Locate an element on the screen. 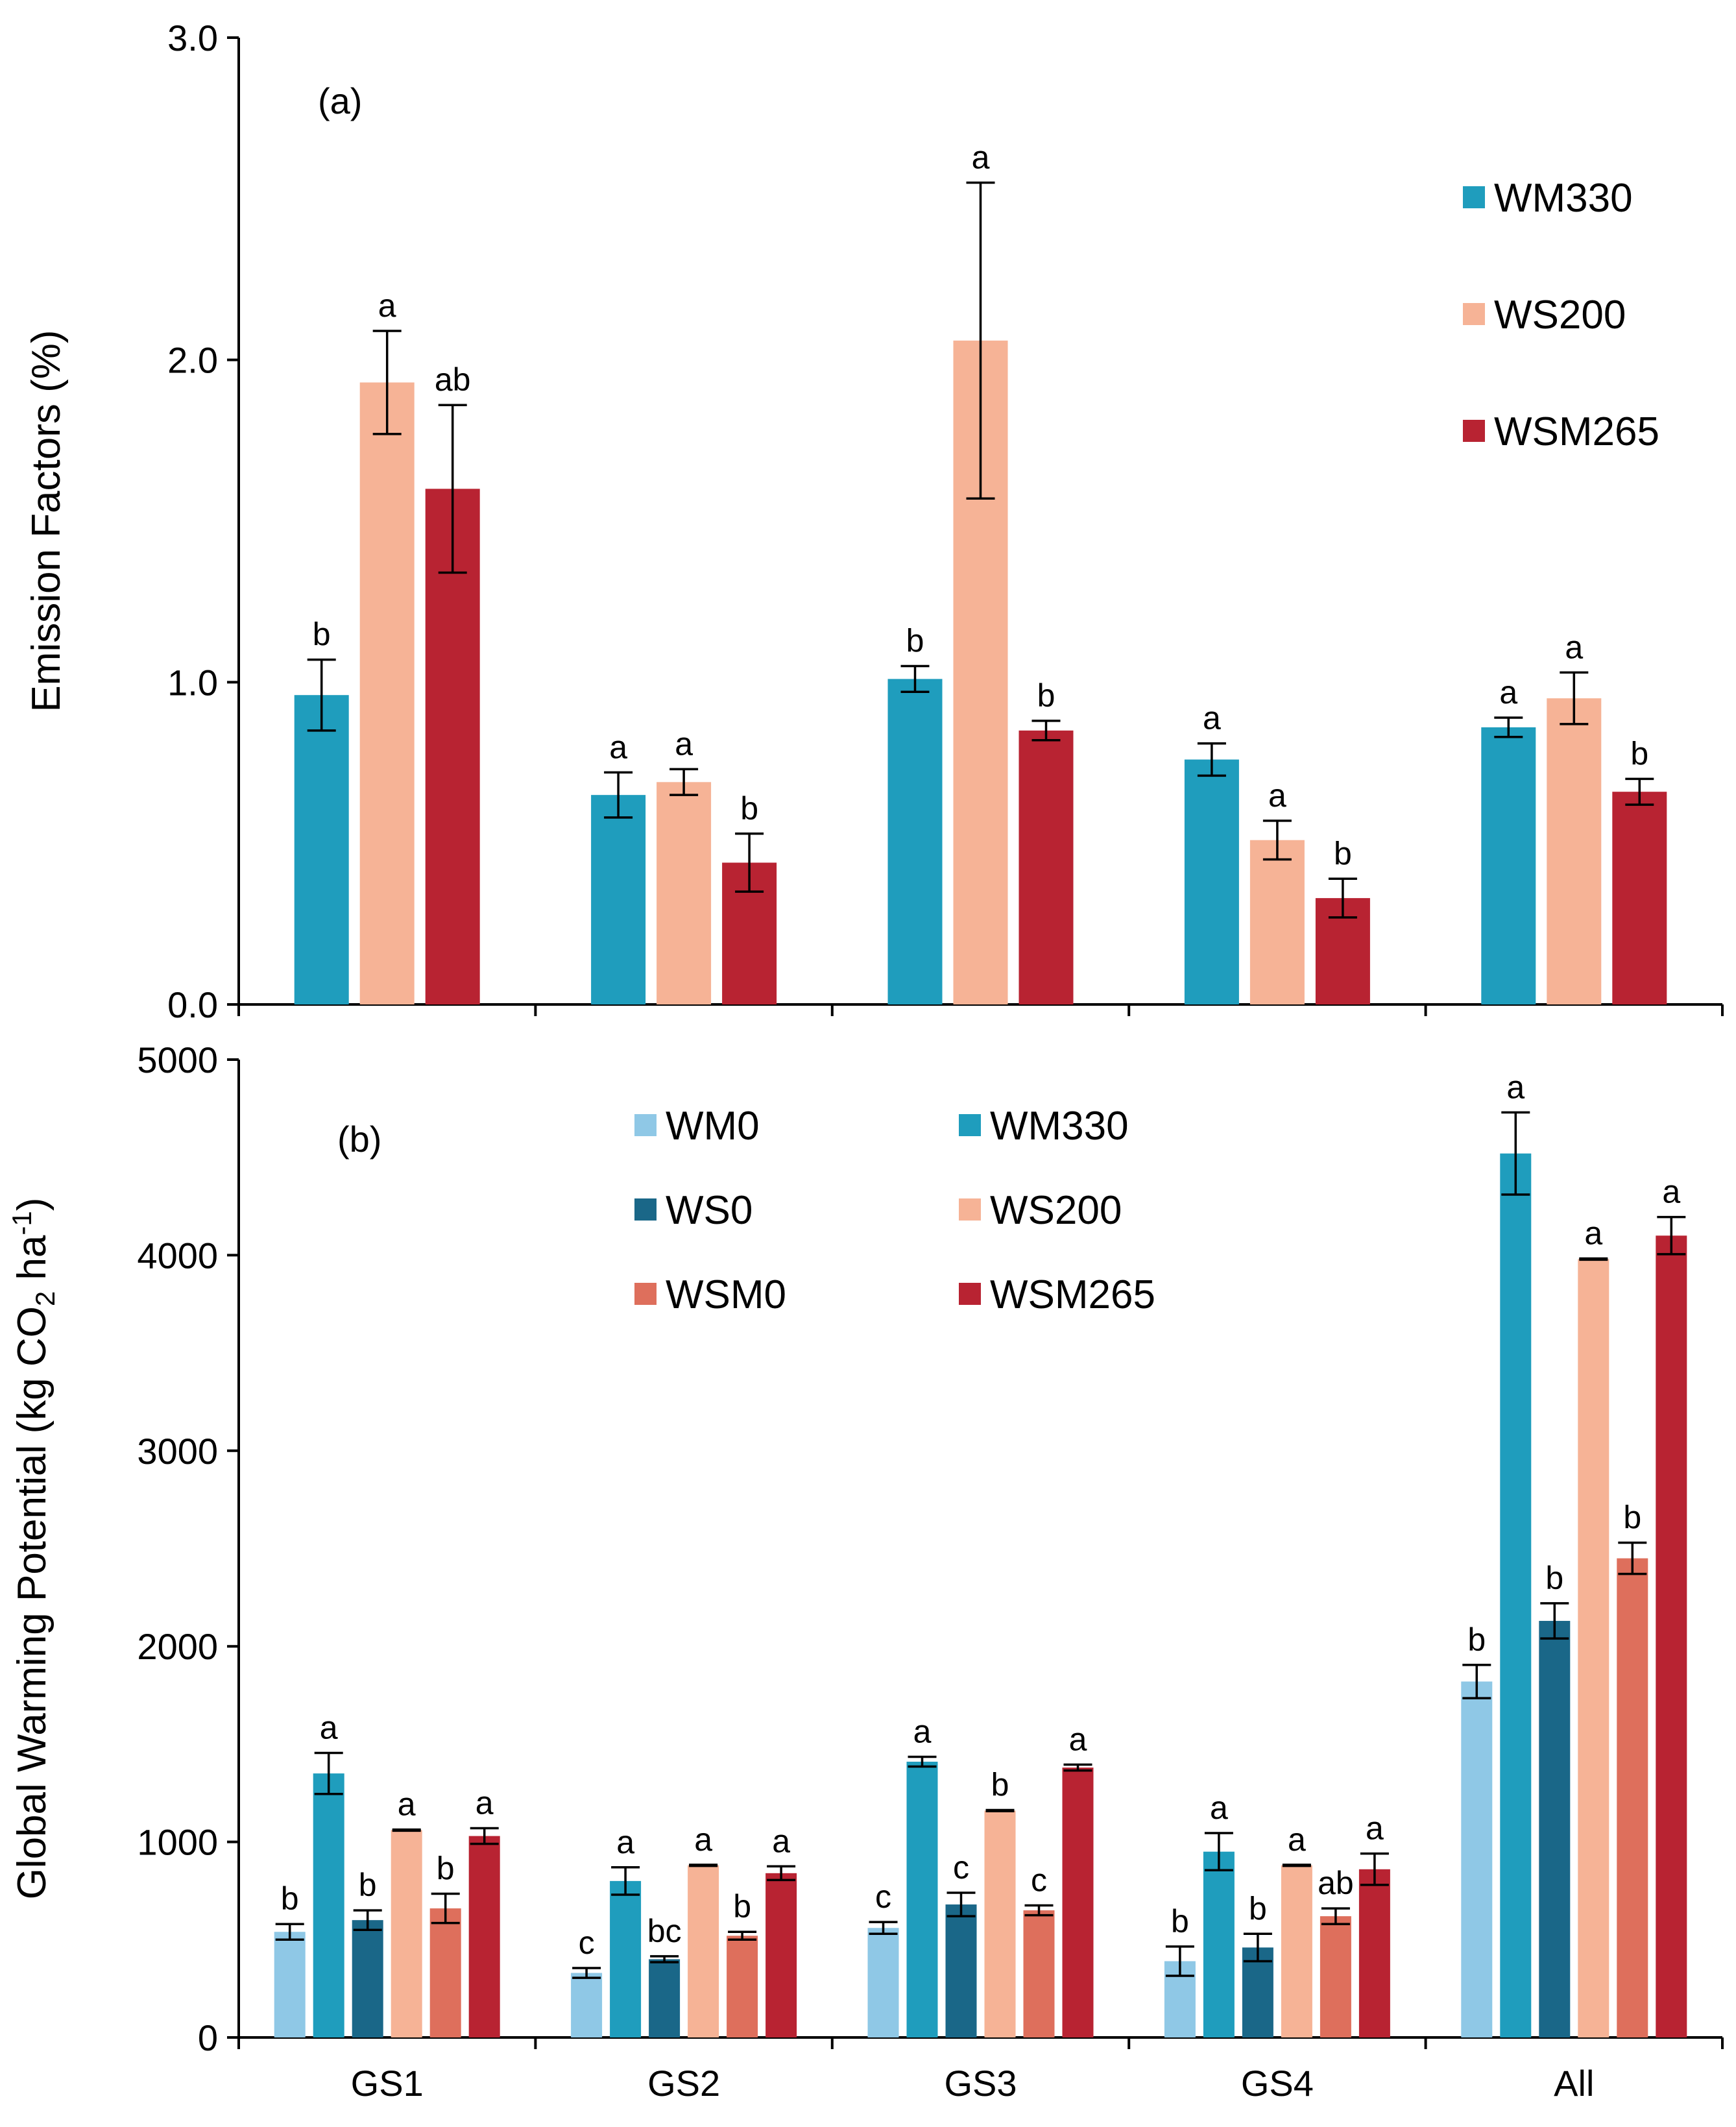 This screenshot has height=2127, width=1736. y-tick-label: 3000 is located at coordinates (177, 1451).